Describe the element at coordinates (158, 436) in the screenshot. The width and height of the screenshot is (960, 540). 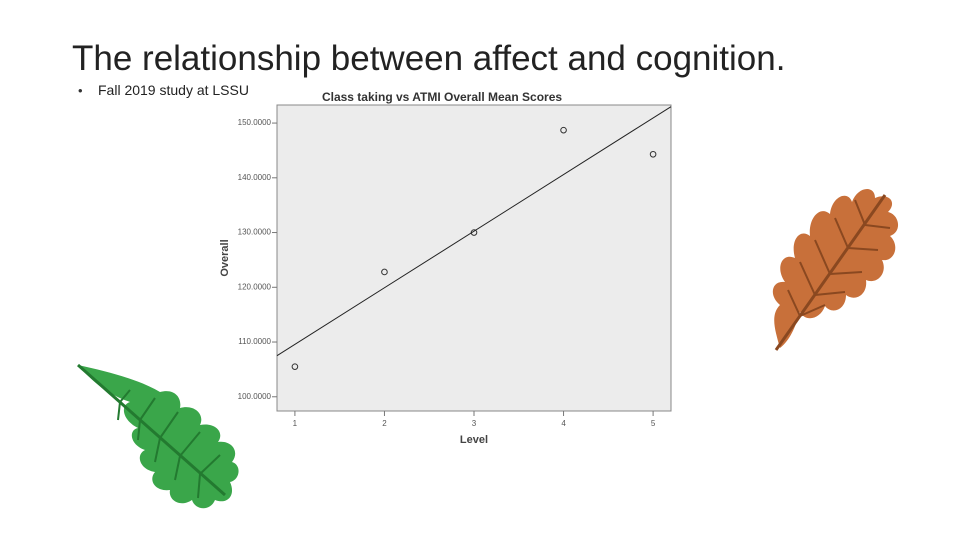
I see `green-leaf` at that location.